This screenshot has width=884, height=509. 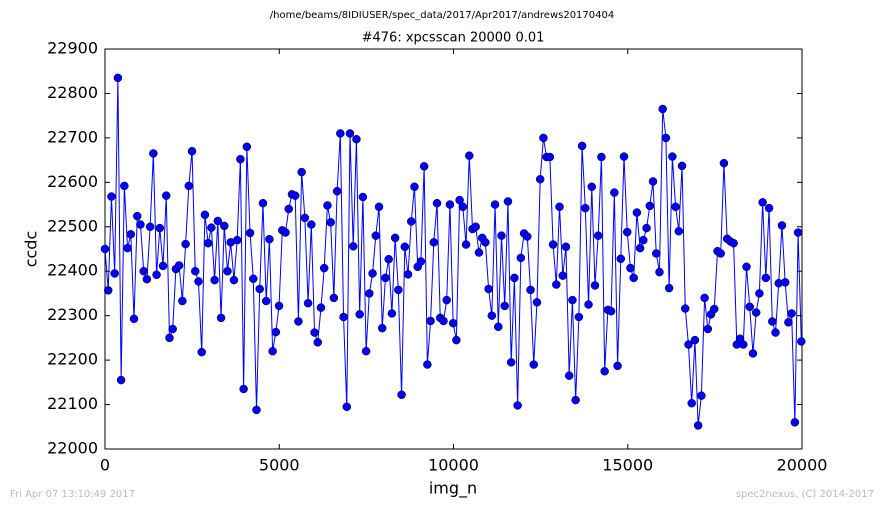 What do you see at coordinates (805, 494) in the screenshot?
I see `footer-right: spec2nexus, (C) 2014-2017` at bounding box center [805, 494].